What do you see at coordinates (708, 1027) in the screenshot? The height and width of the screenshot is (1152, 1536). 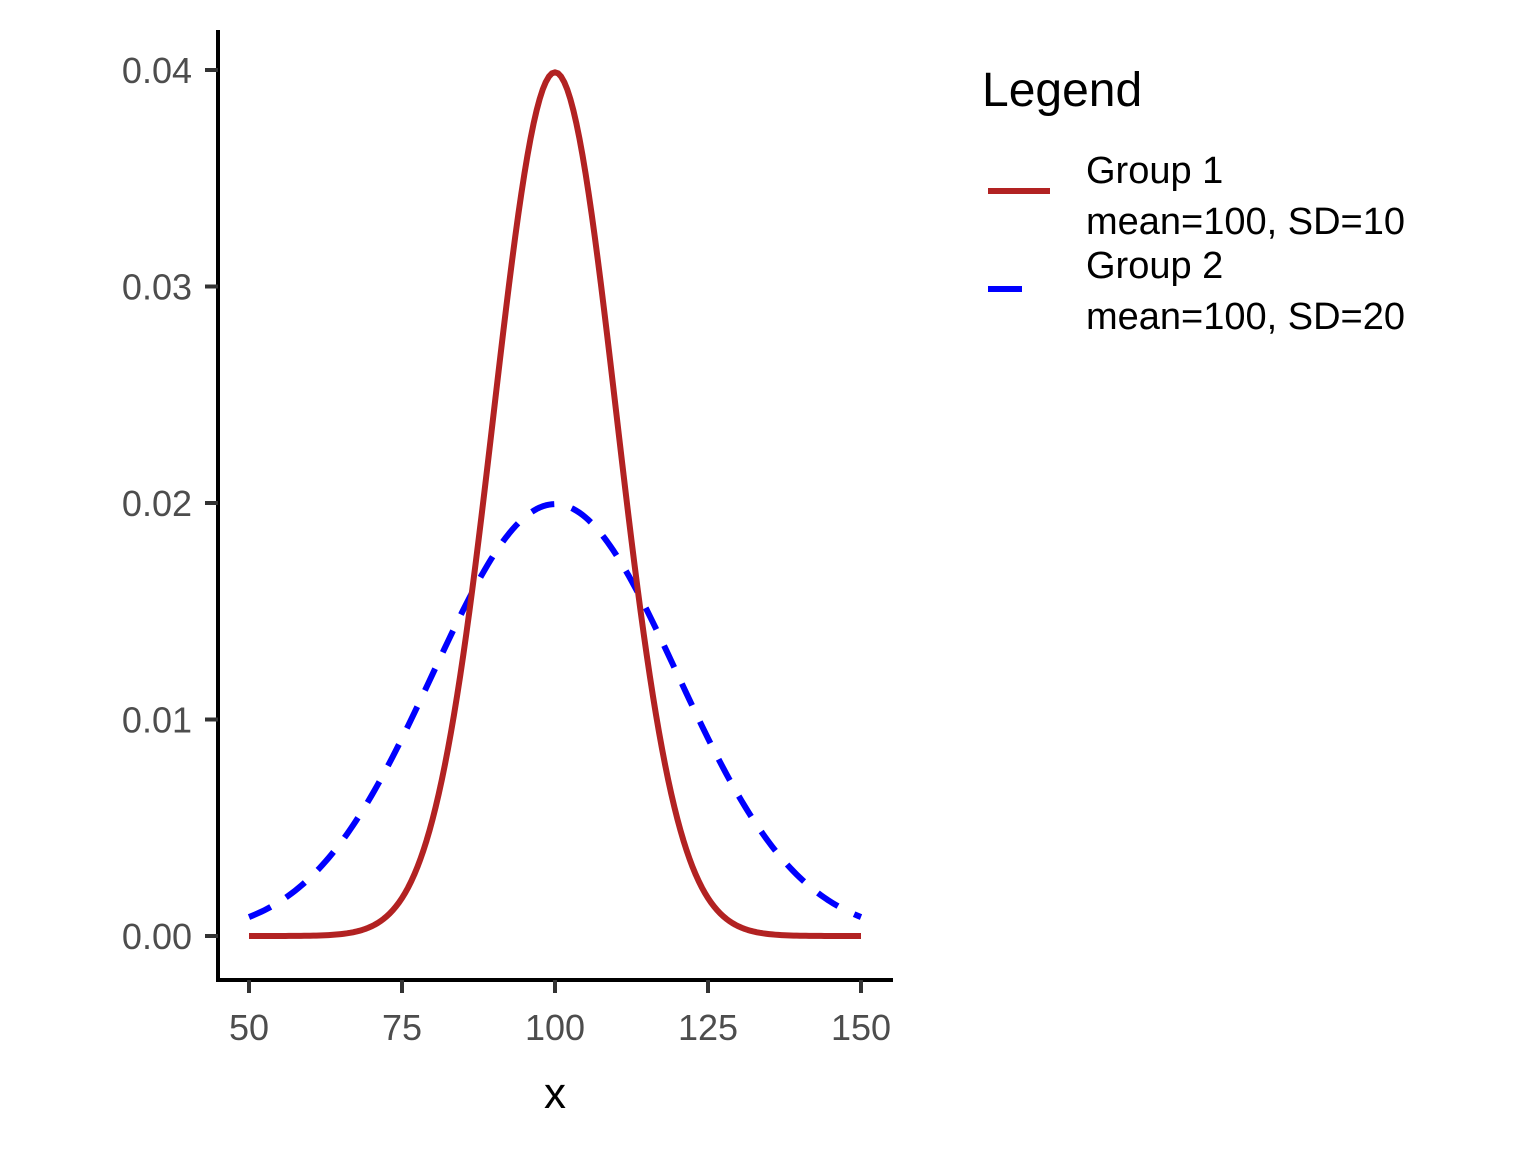 I see `x-tick-label: 125` at bounding box center [708, 1027].